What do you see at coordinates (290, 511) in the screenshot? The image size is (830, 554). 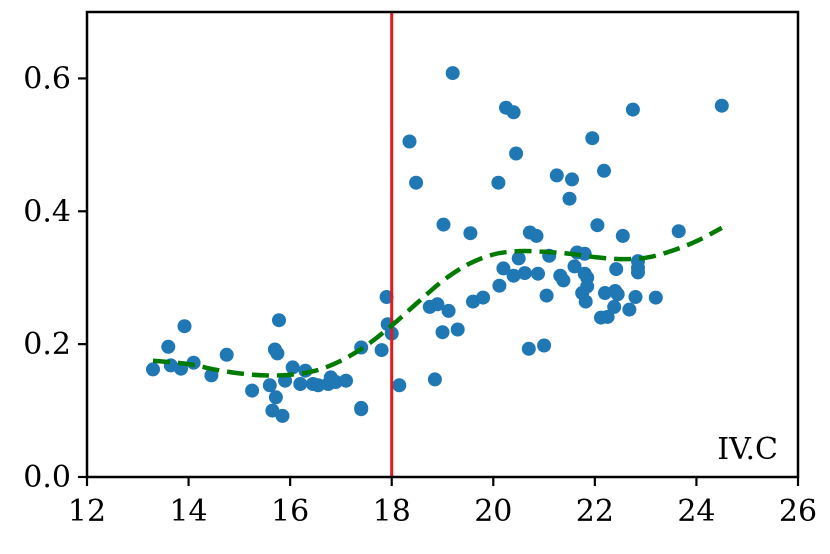 I see `x-tick-label: 16` at bounding box center [290, 511].